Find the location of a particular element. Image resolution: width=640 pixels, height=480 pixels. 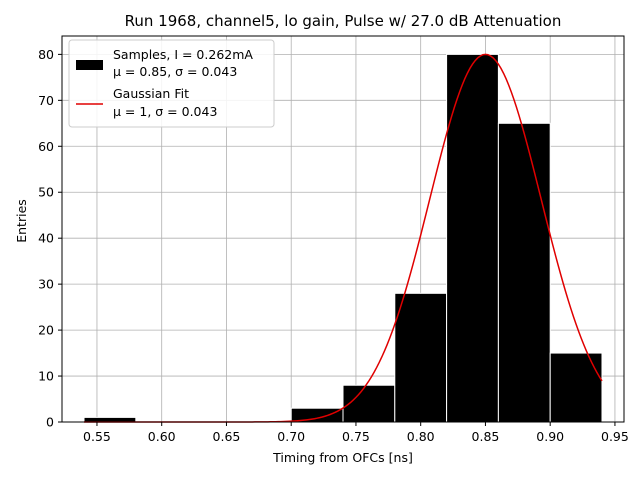

y-tick-label: 60 is located at coordinates (46, 146).